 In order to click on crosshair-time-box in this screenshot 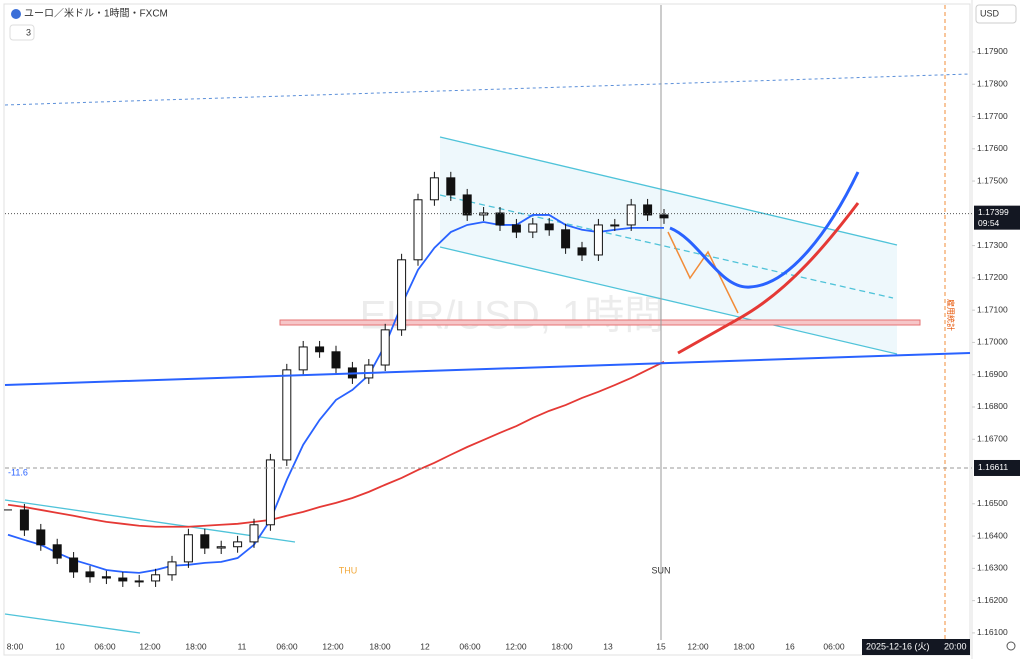, I will do `click(916, 647)`.